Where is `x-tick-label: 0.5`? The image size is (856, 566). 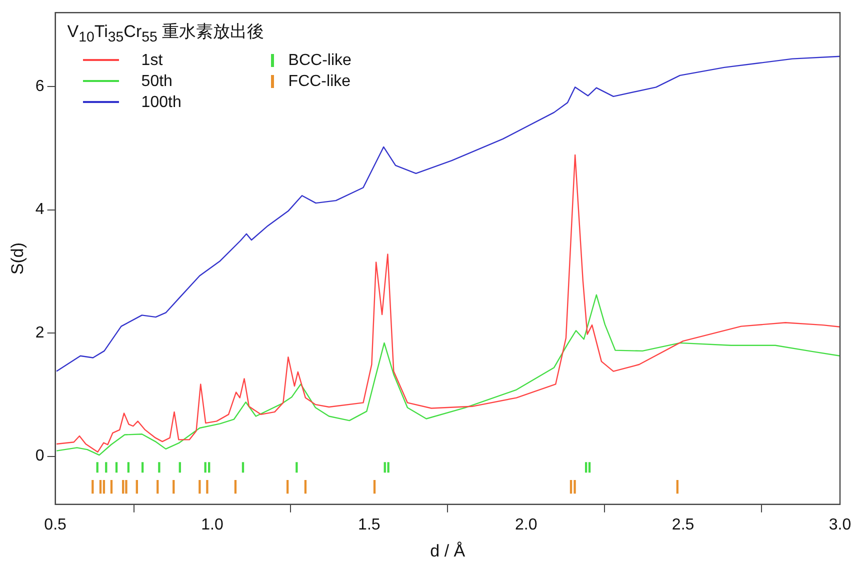 x-tick-label: 0.5 is located at coordinates (55, 525).